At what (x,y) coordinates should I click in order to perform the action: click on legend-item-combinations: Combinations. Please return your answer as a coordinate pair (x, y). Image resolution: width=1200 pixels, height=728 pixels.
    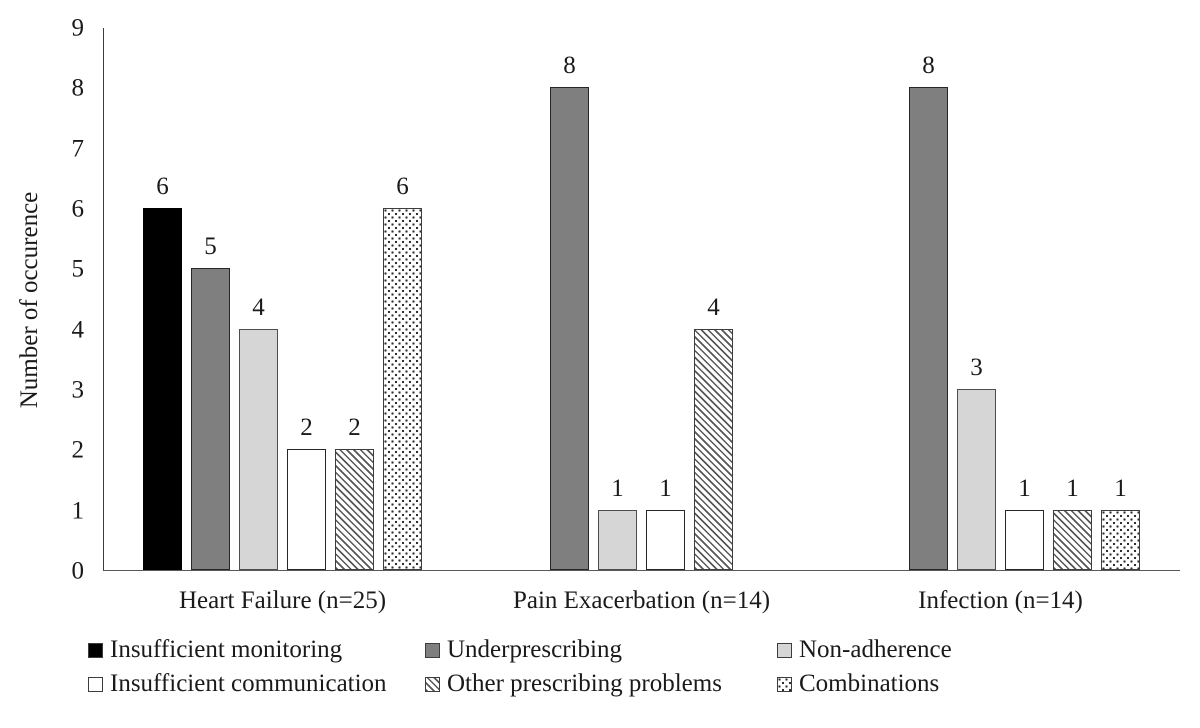
    Looking at the image, I should click on (864, 684).